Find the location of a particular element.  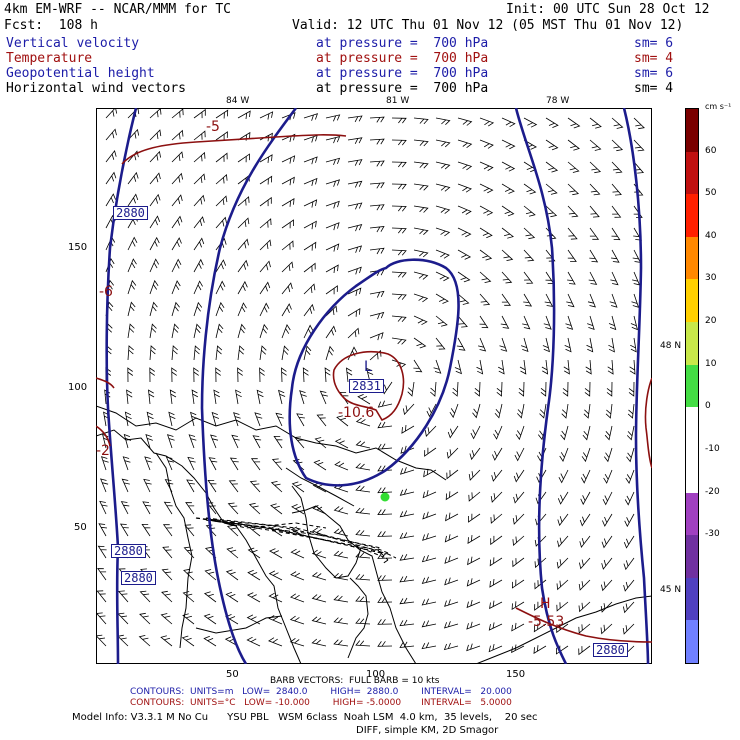

lon-label-84w: 84 W is located at coordinates (238, 101).